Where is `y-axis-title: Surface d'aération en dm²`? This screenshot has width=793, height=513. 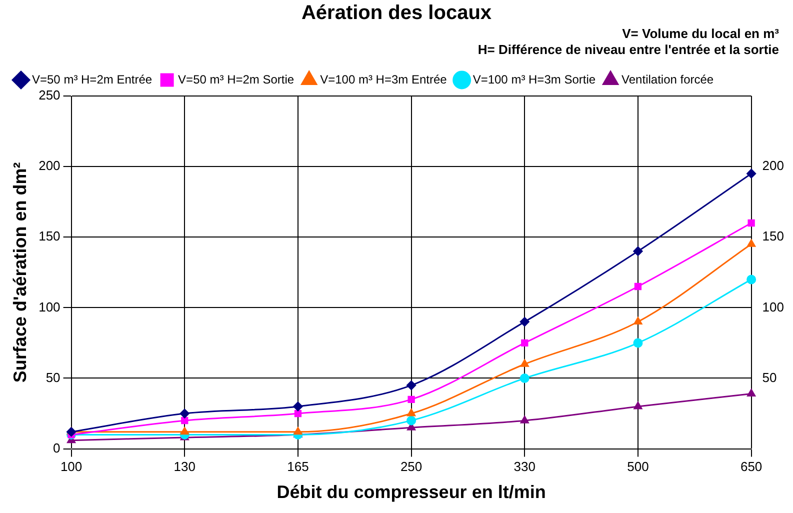
y-axis-title: Surface d'aération en dm² is located at coordinates (20, 272).